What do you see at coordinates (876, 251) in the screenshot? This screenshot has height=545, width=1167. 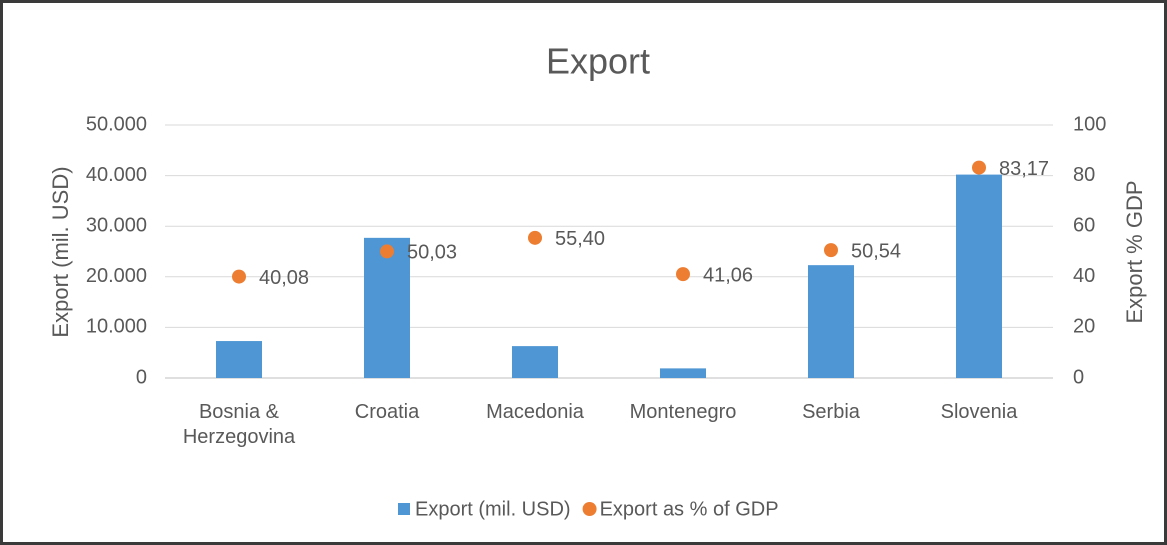 I see `data-label: 50,54` at bounding box center [876, 251].